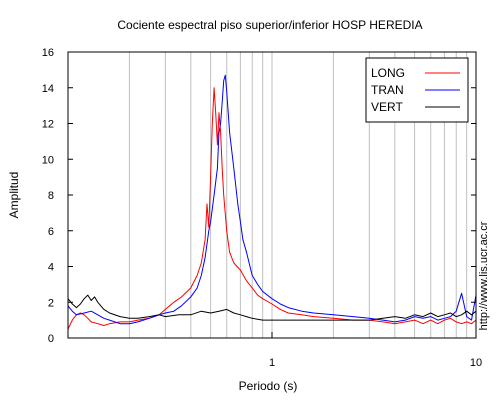 The height and width of the screenshot is (400, 500). I want to click on y-tick-label: 6, so click(51, 232).